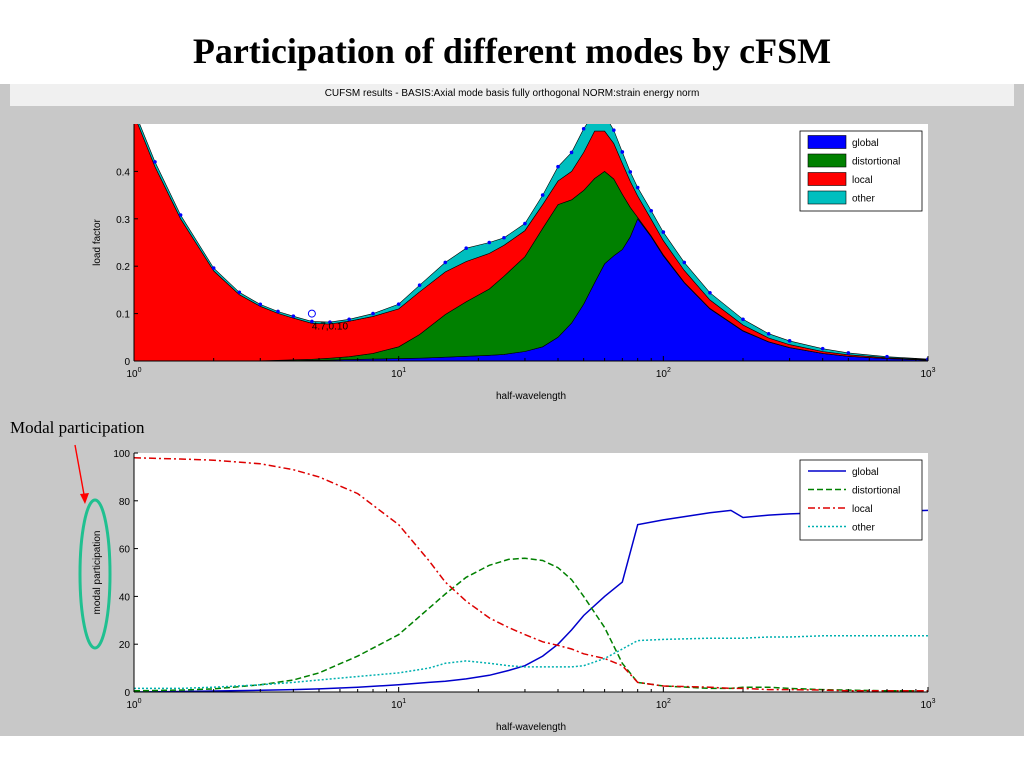  I want to click on legend-swatch-global, so click(827, 142).